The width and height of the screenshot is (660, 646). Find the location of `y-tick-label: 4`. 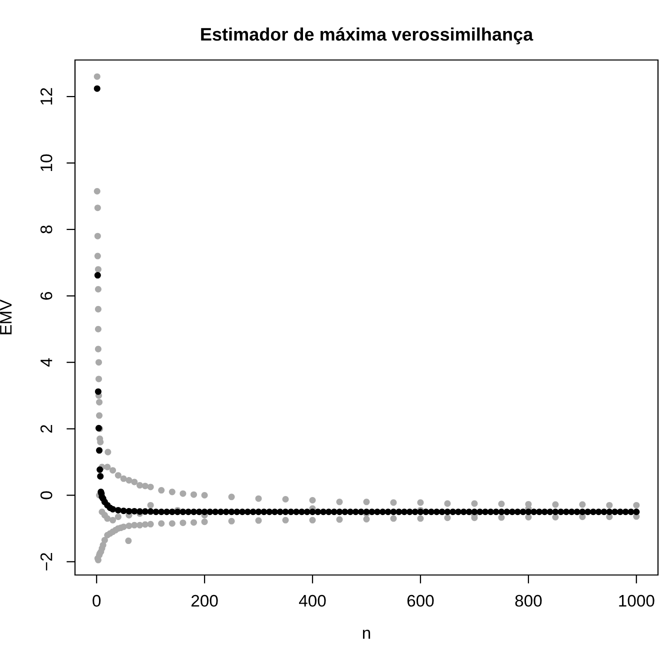

y-tick-label: 4 is located at coordinates (46, 362).